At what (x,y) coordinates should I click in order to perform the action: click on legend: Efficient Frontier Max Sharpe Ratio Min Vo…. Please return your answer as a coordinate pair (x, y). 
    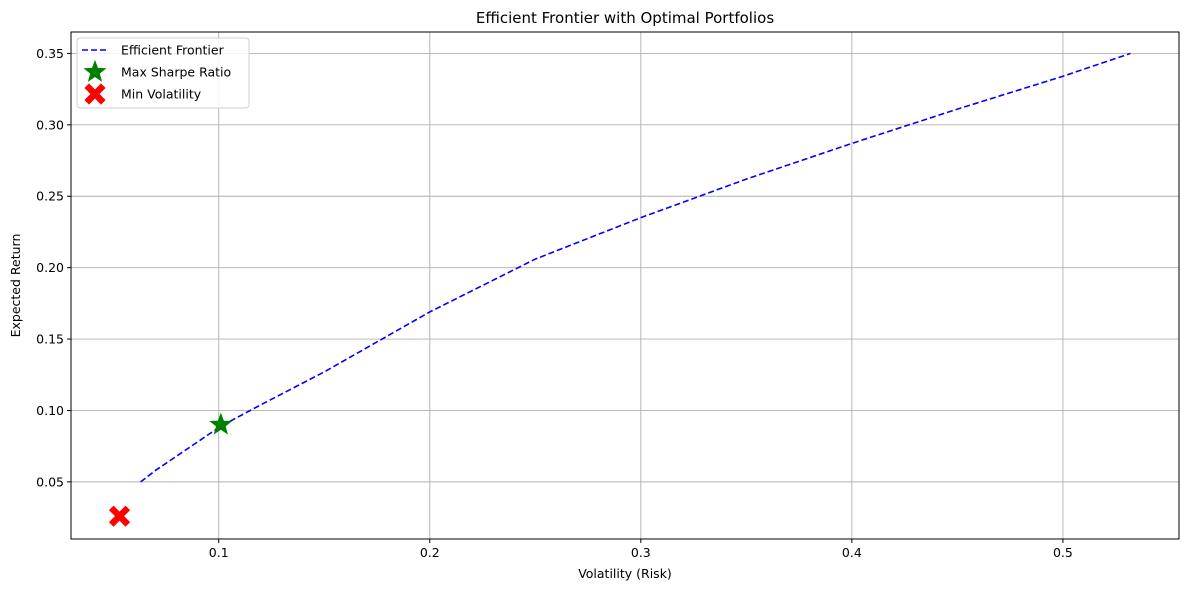
    Looking at the image, I should click on (163, 73).